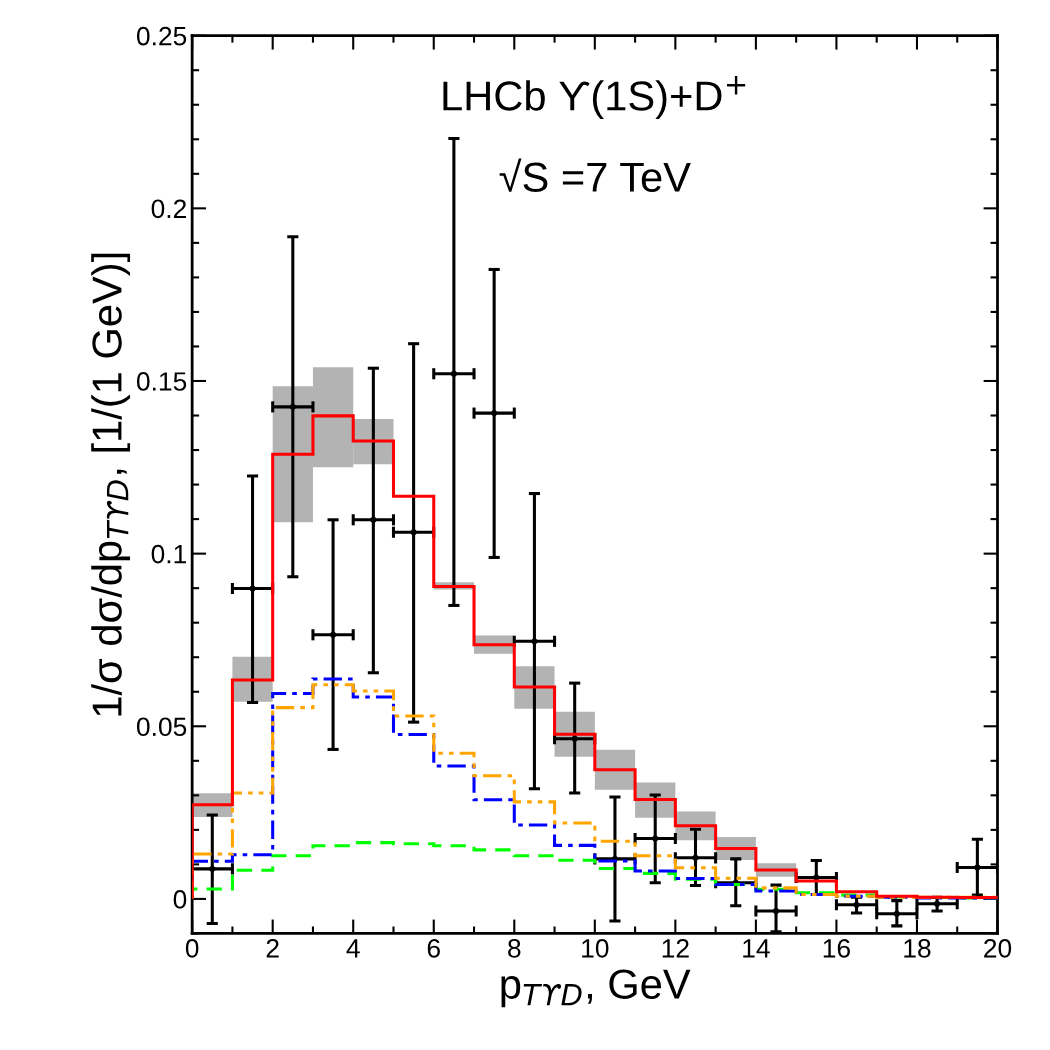  Describe the element at coordinates (514, 948) in the screenshot. I see `x-tick-label: 8` at that location.